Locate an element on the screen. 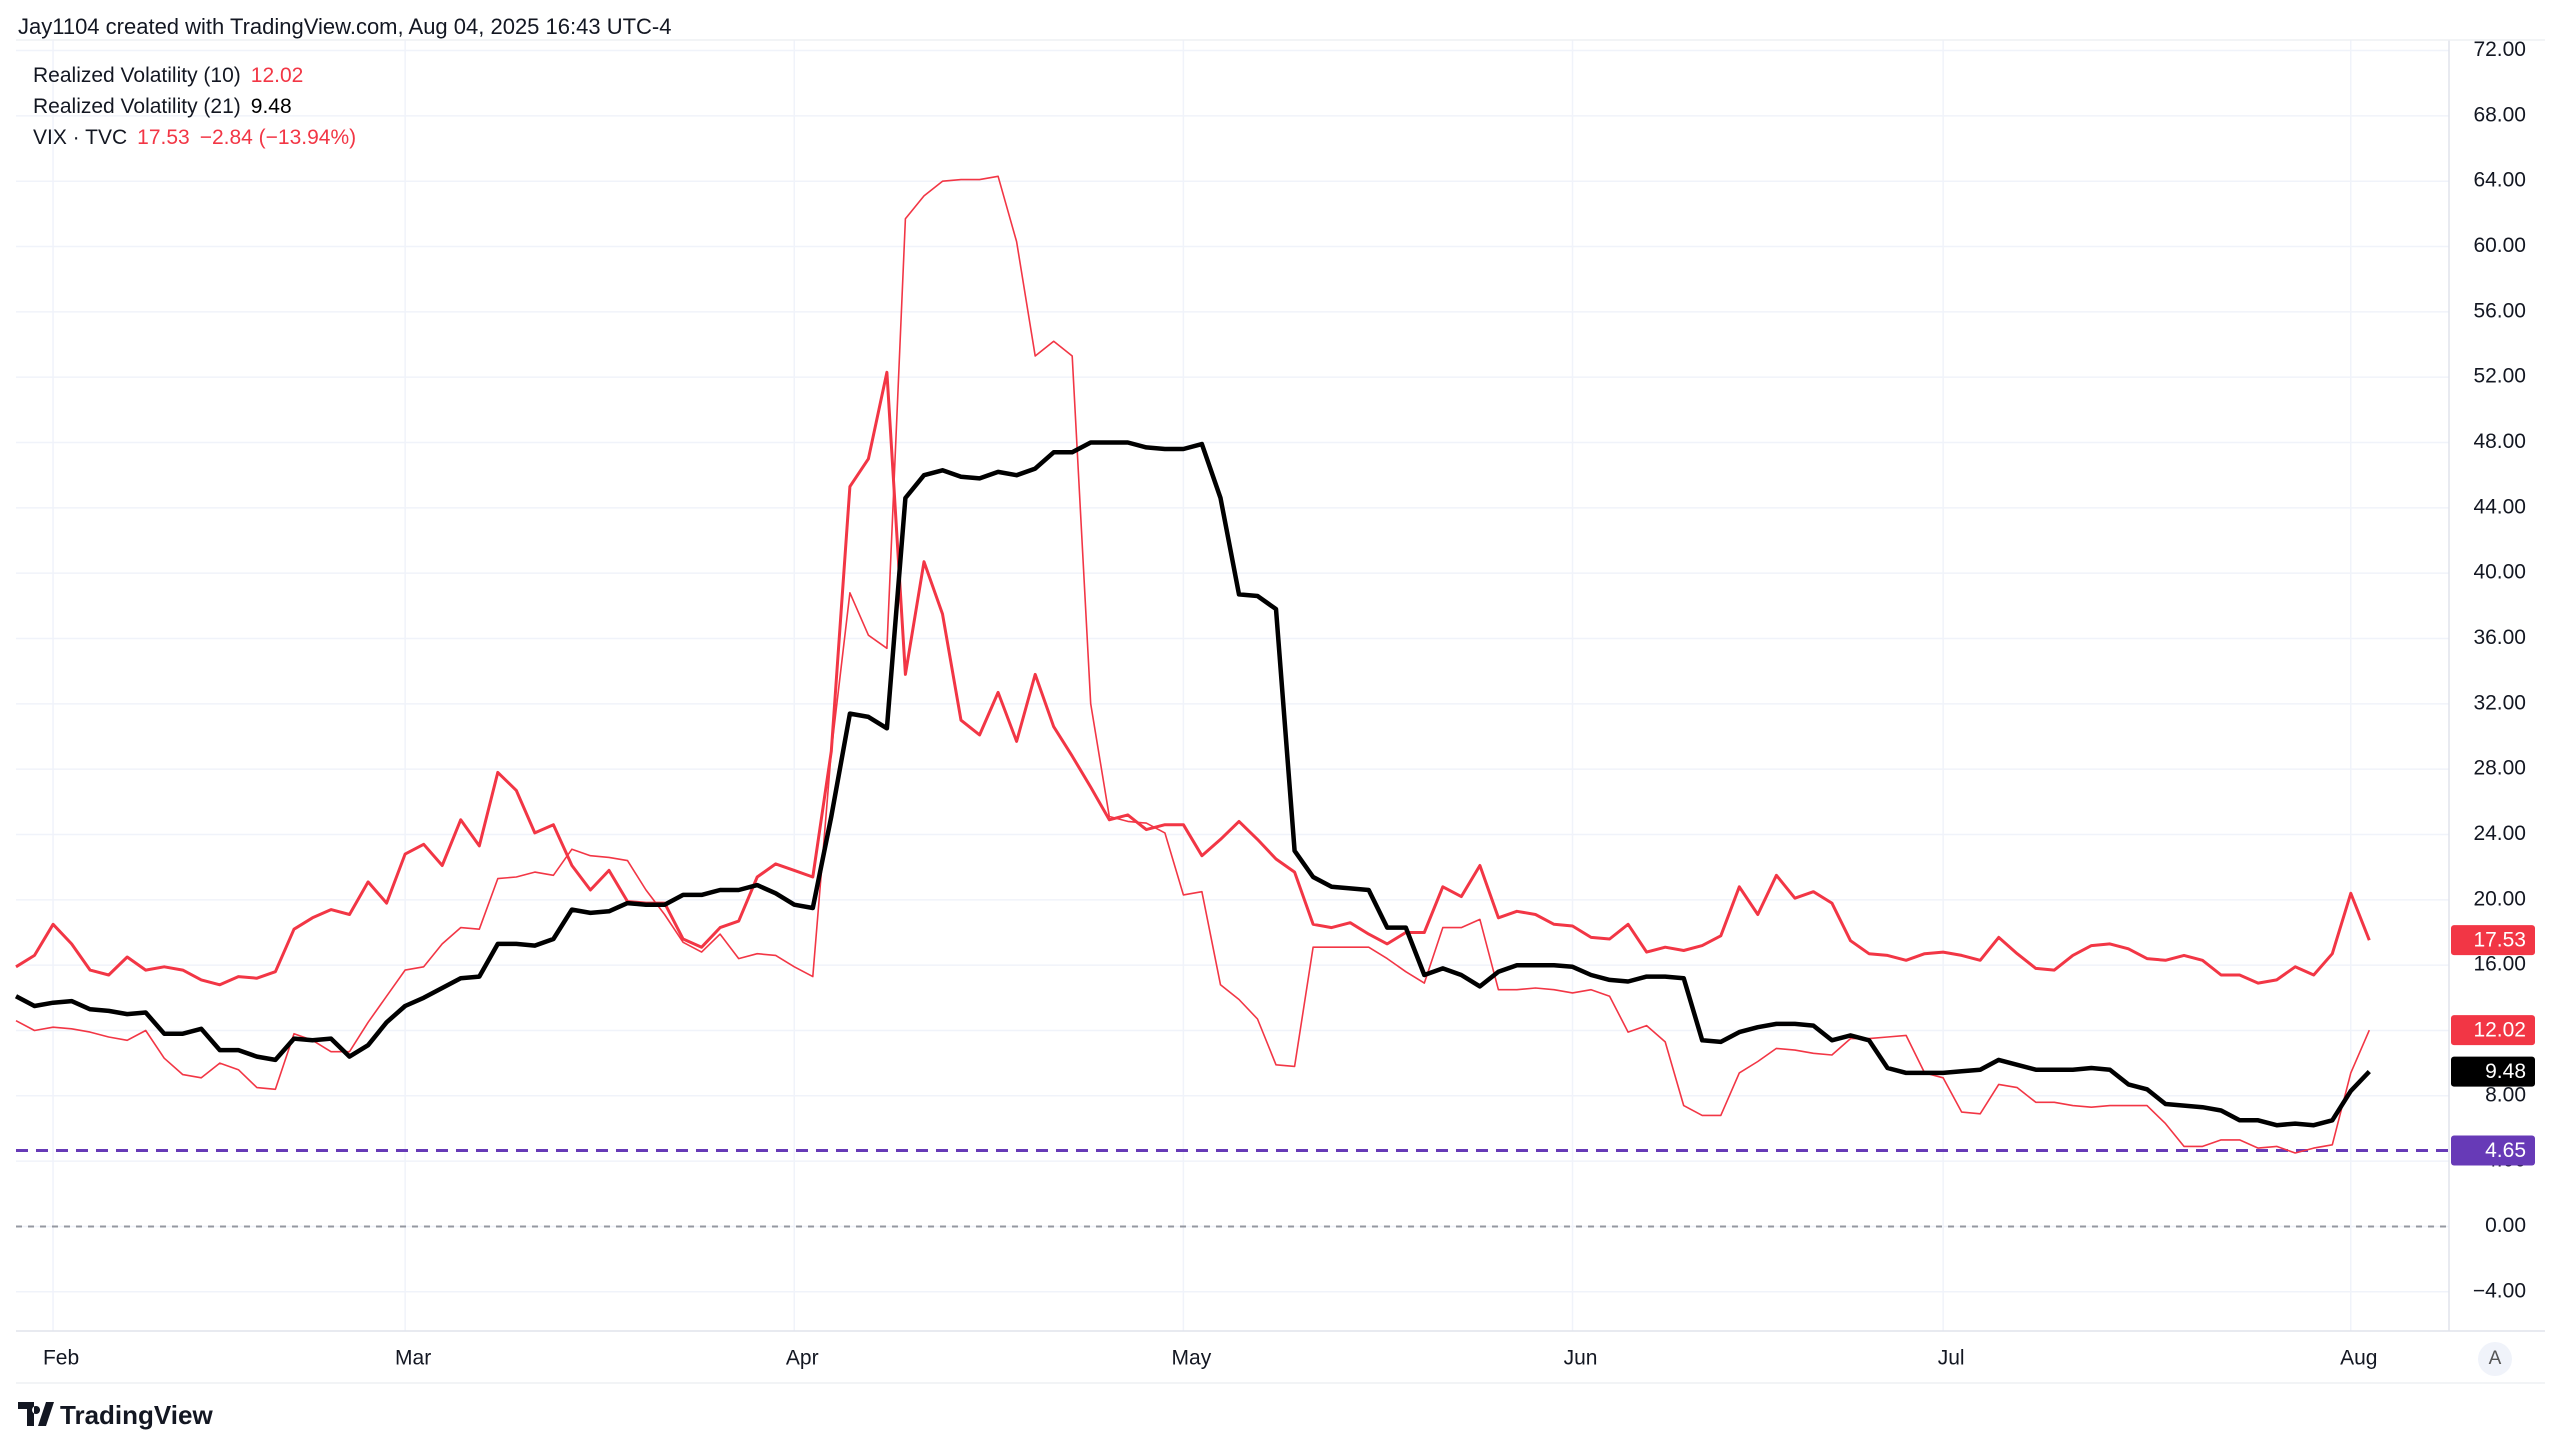 This screenshot has height=1446, width=2560. x-tick-label: Feb is located at coordinates (61, 1358).